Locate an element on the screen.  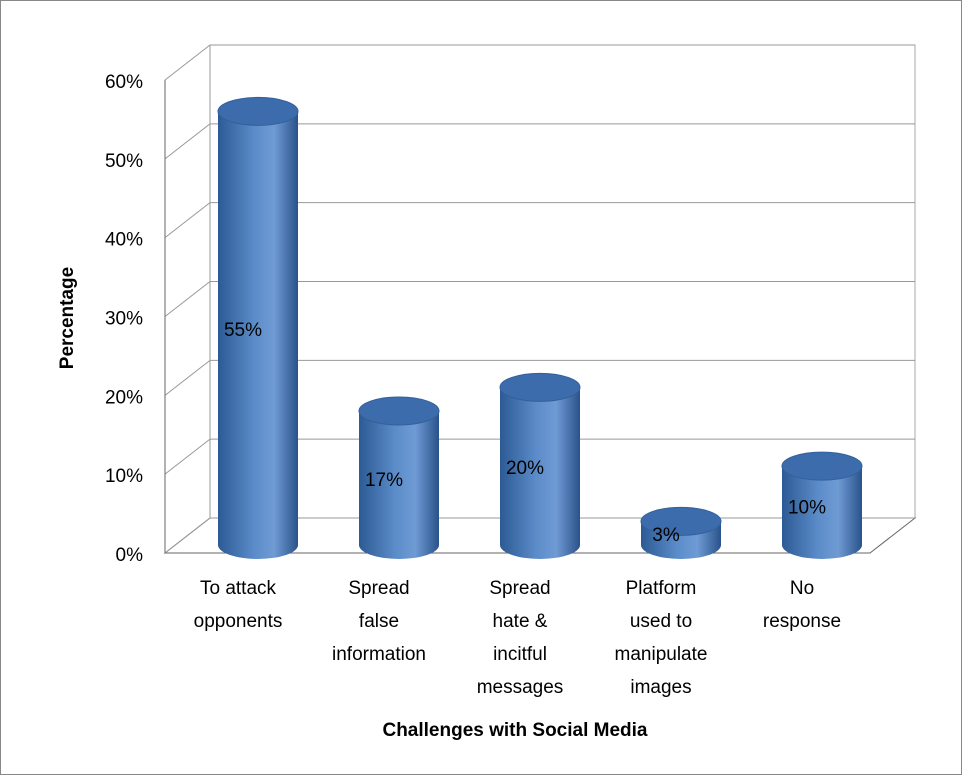
x-tick-label: false is located at coordinates (379, 621).